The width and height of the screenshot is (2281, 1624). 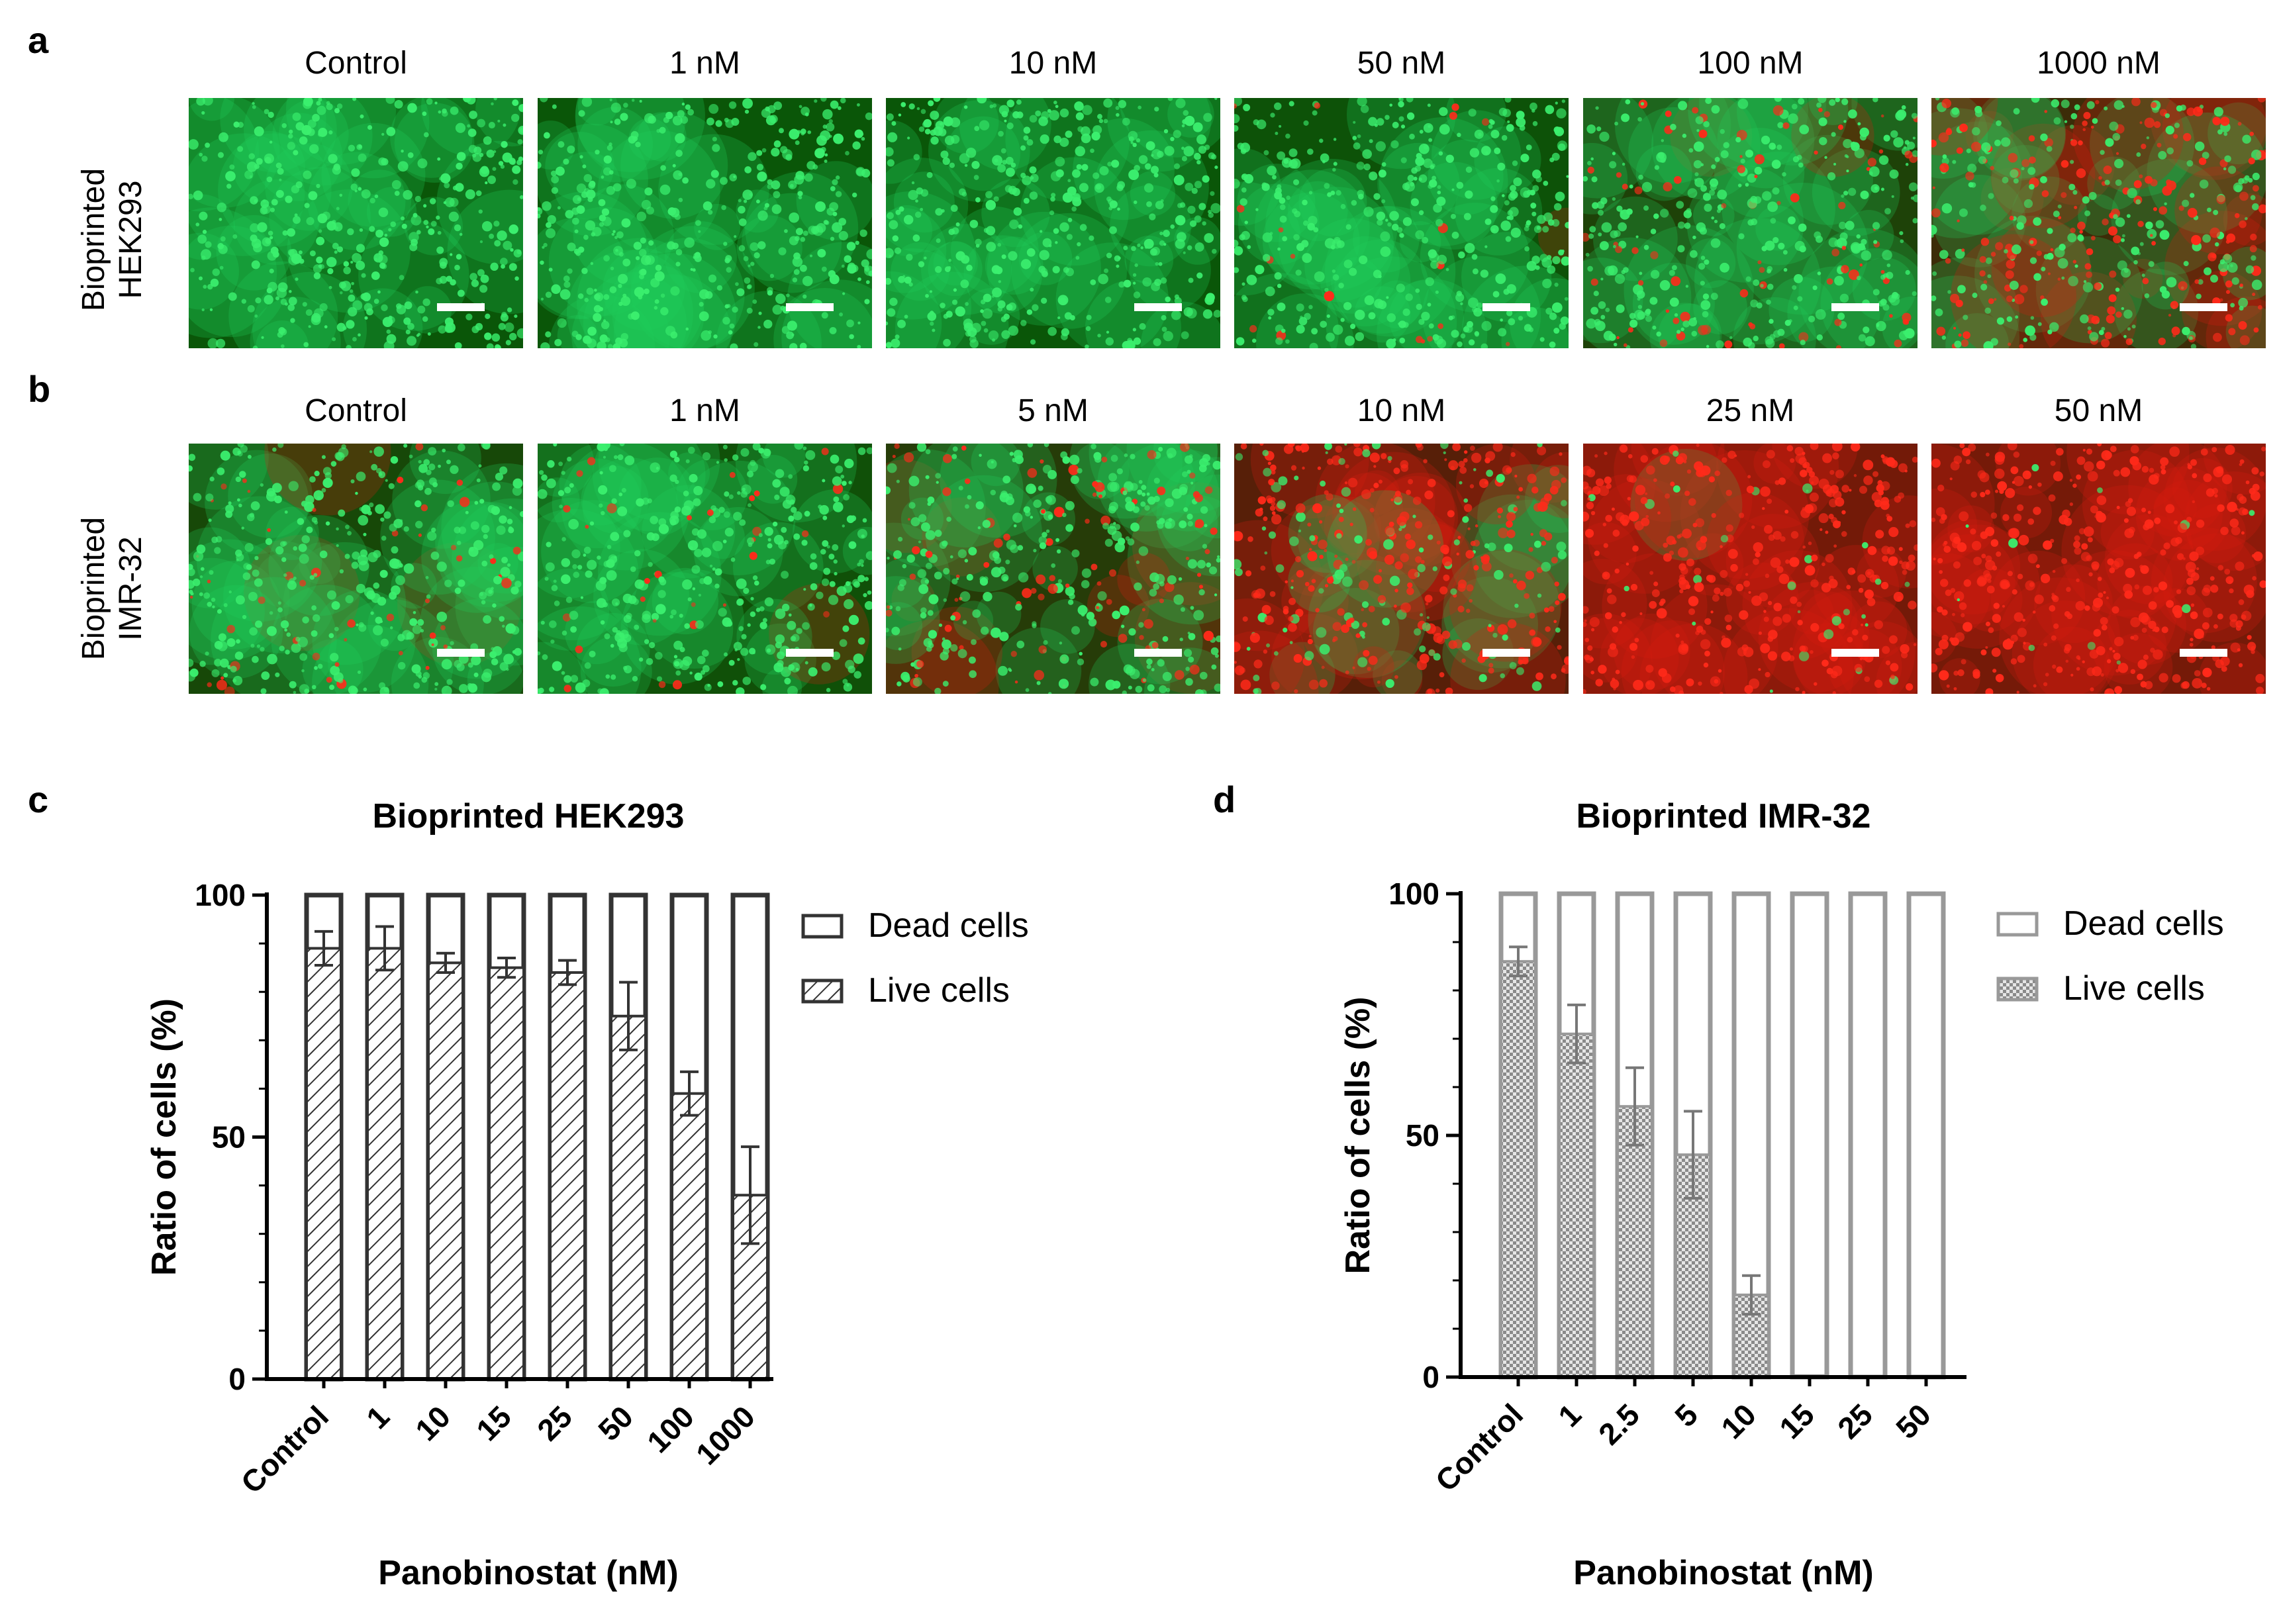 What do you see at coordinates (2098, 63) in the screenshot?
I see `micrograph-label: 1000 nM` at bounding box center [2098, 63].